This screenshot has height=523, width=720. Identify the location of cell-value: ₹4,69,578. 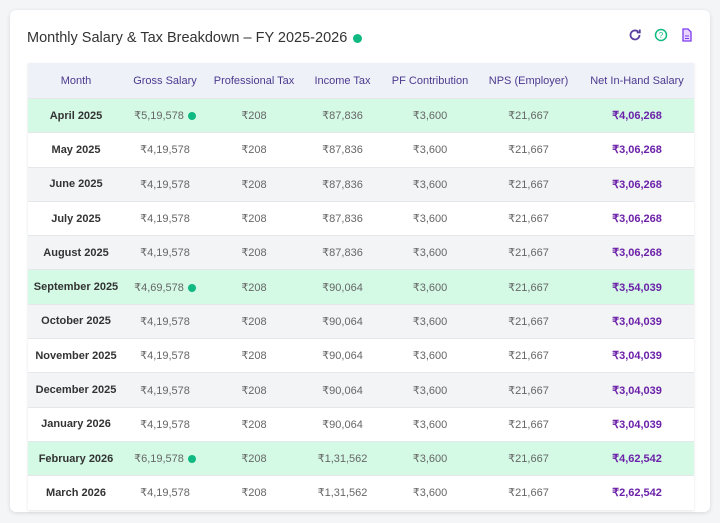
(159, 287).